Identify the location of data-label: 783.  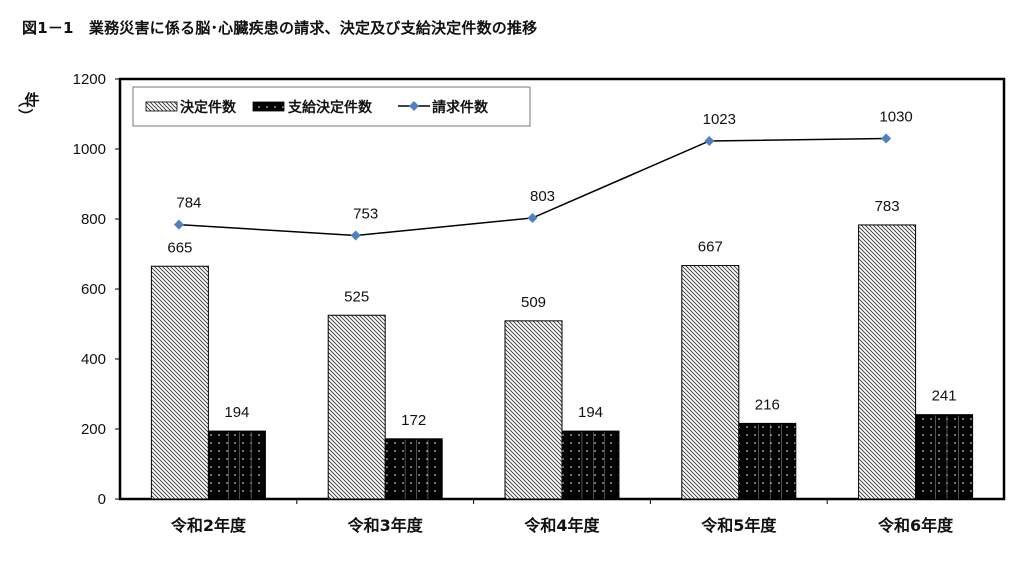
(887, 206).